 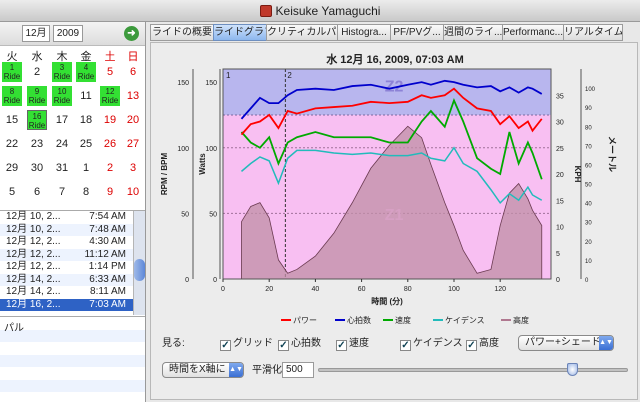 What do you see at coordinates (139, 270) in the screenshot?
I see `scrollbar-thumb` at bounding box center [139, 270].